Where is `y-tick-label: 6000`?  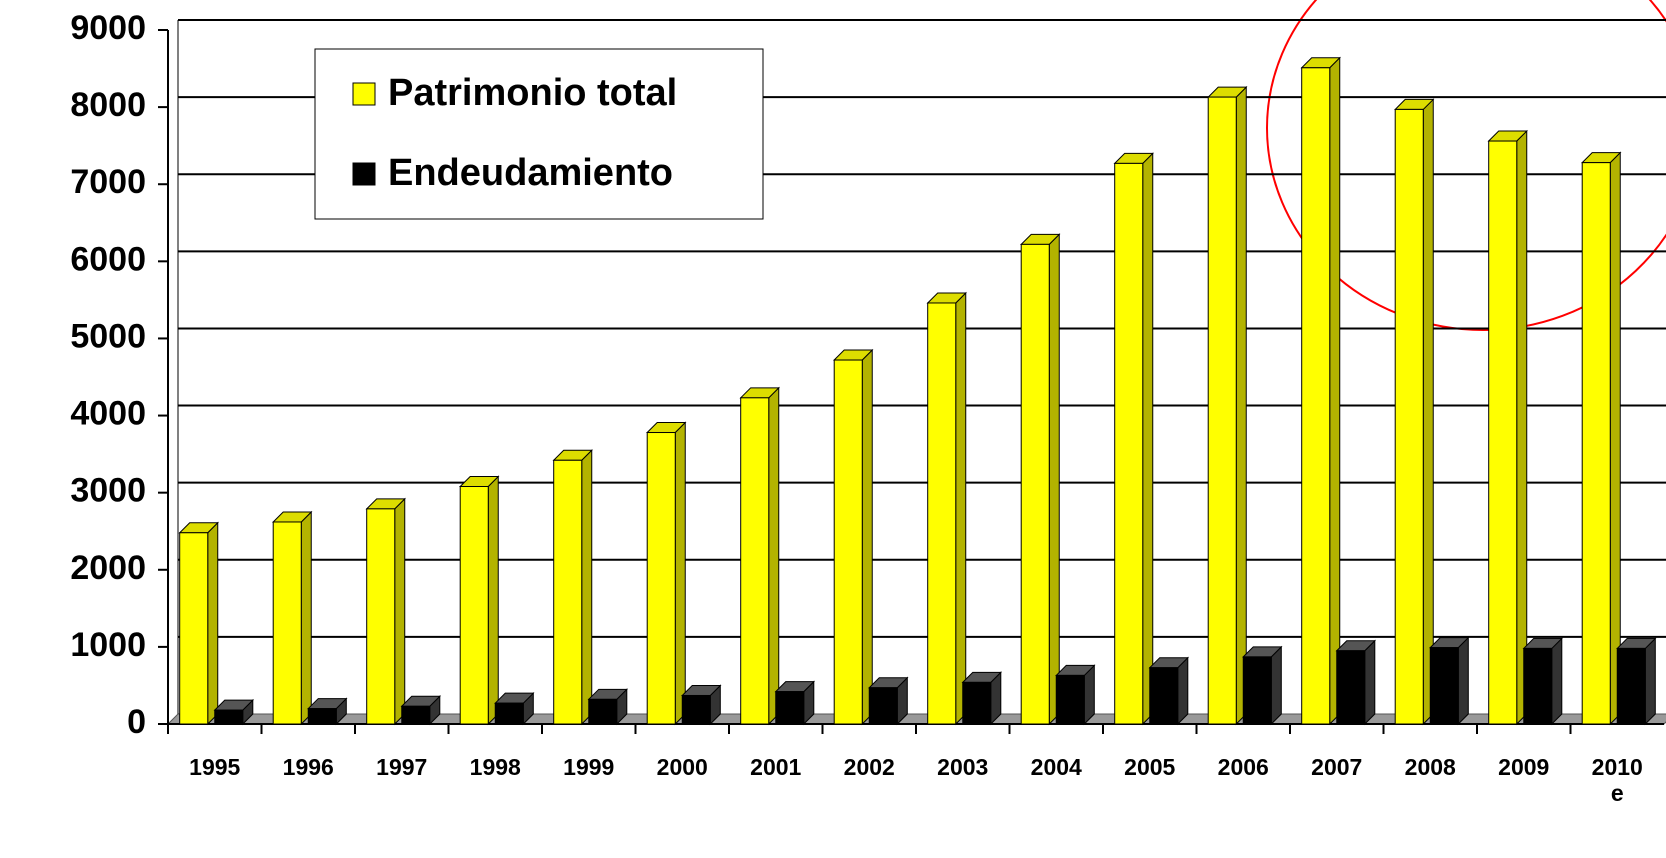
y-tick-label: 6000 is located at coordinates (108, 259).